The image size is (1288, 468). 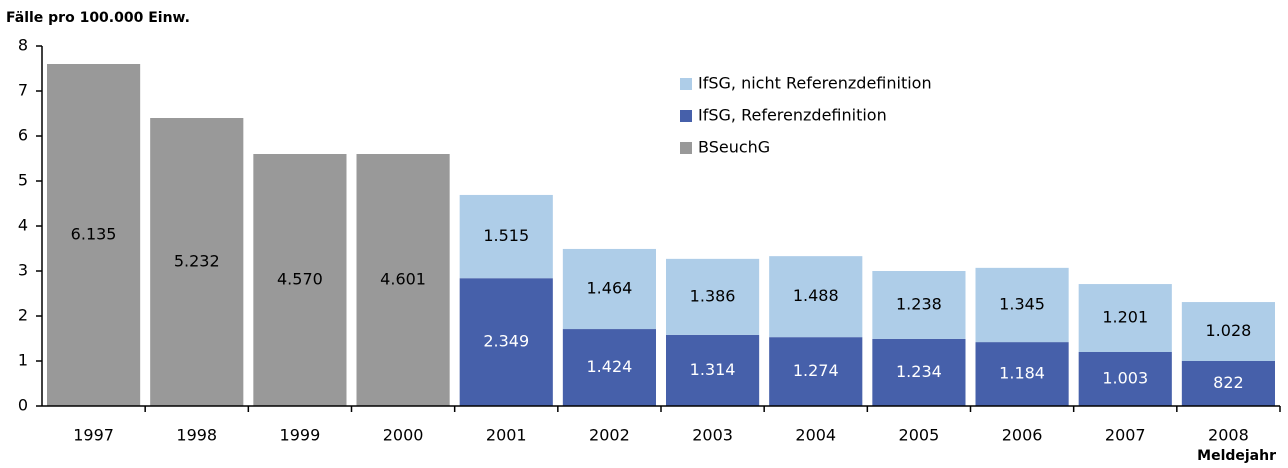 I want to click on x-tick-label: 2006, so click(x=1022, y=435).